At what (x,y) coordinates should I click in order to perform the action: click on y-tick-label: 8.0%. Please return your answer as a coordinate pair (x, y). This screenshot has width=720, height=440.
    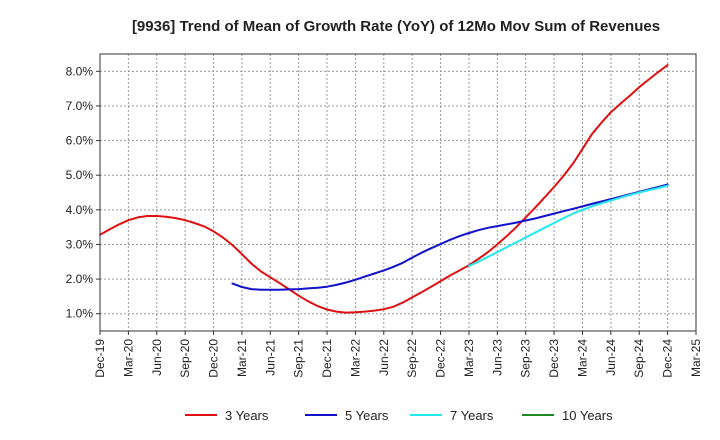
    Looking at the image, I should click on (80, 71).